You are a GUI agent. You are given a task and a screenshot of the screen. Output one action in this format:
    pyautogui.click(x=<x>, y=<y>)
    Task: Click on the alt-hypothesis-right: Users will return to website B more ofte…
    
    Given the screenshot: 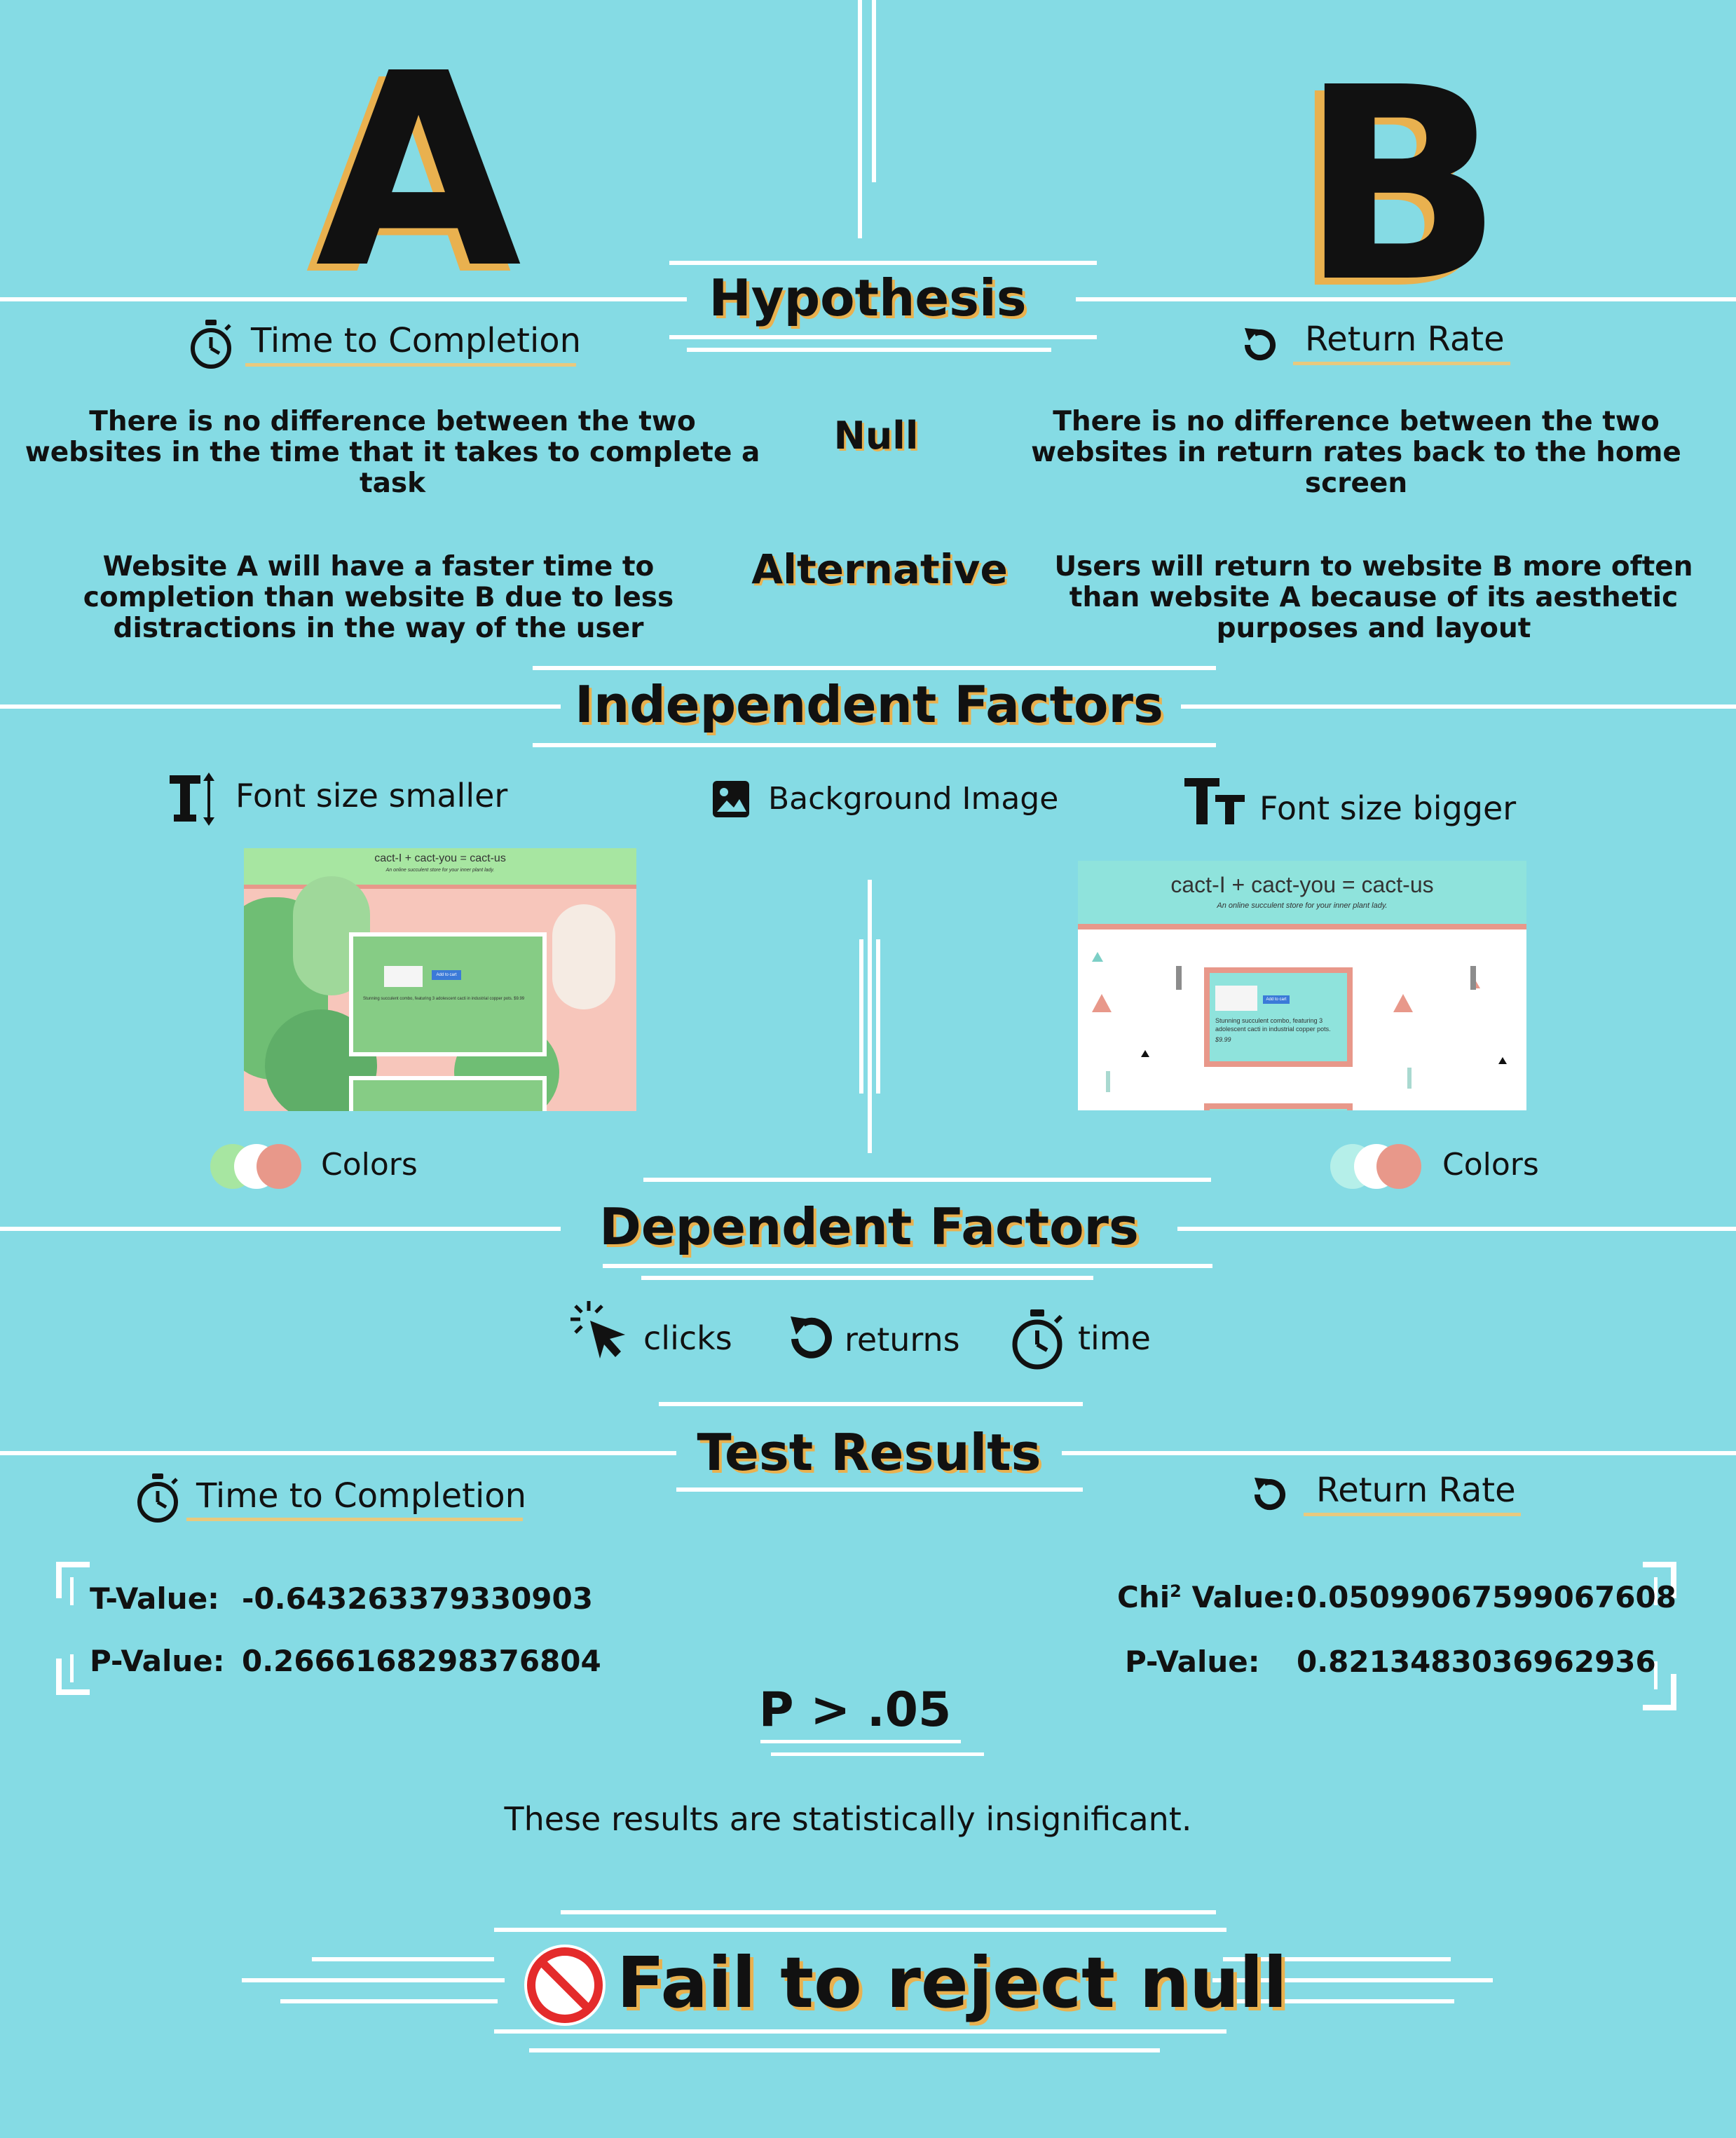 What is the action you would take?
    pyautogui.click(x=1373, y=597)
    